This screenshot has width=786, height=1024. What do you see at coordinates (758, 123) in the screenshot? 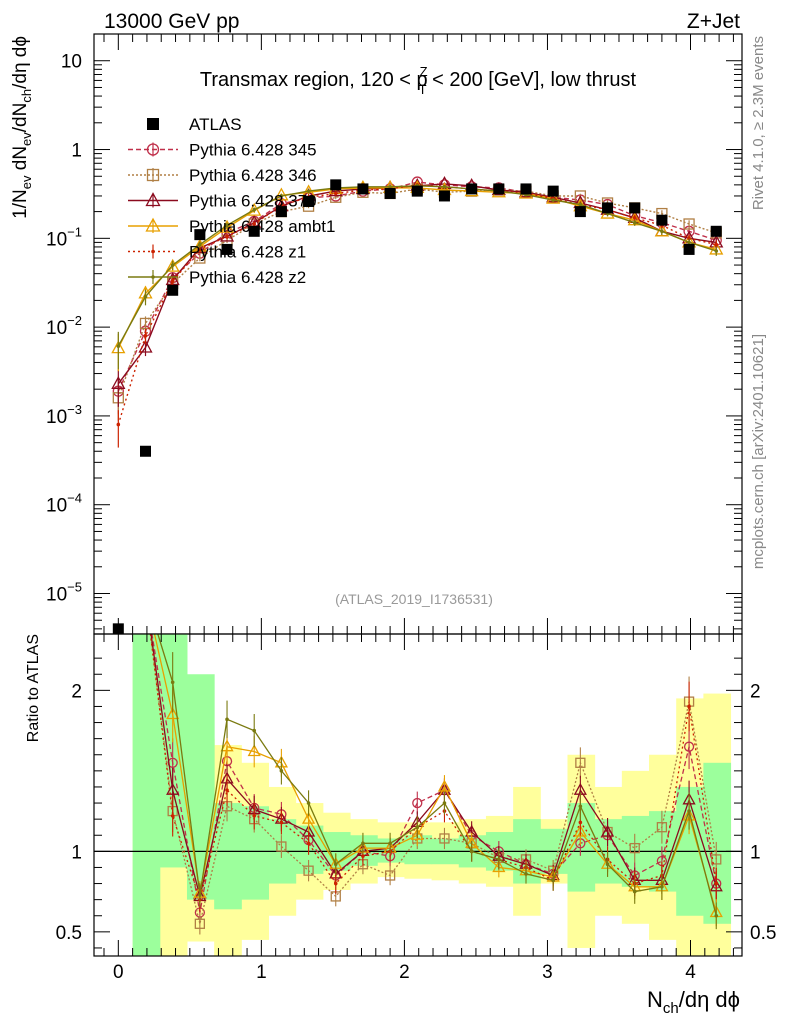
I see `rivet-version-label: Rivet 4.1.0, ≥ 2.3M events` at bounding box center [758, 123].